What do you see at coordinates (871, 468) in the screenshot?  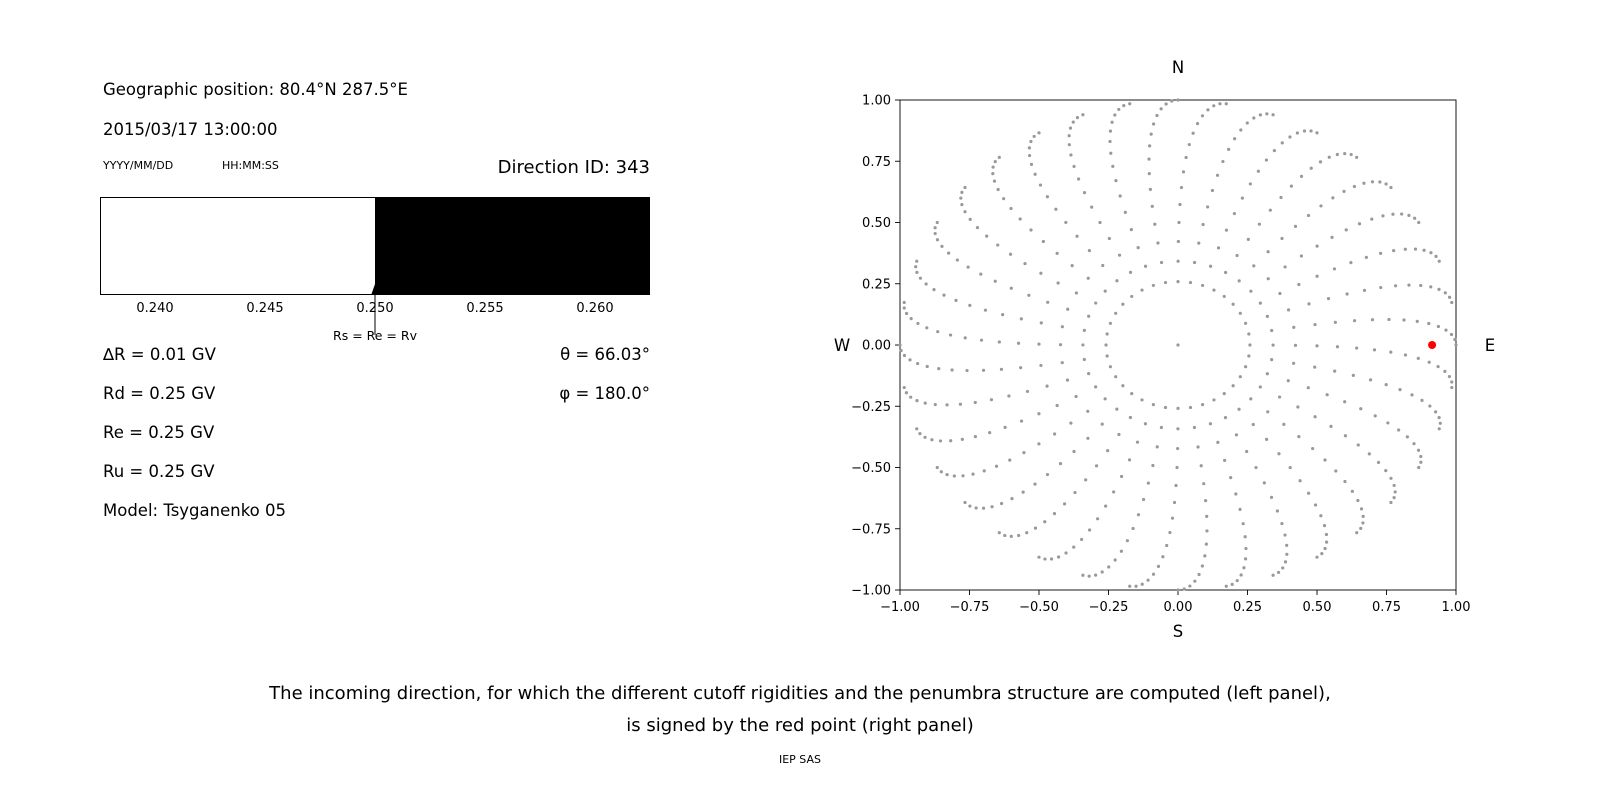 I see `y-tick-label: −0.50` at bounding box center [871, 468].